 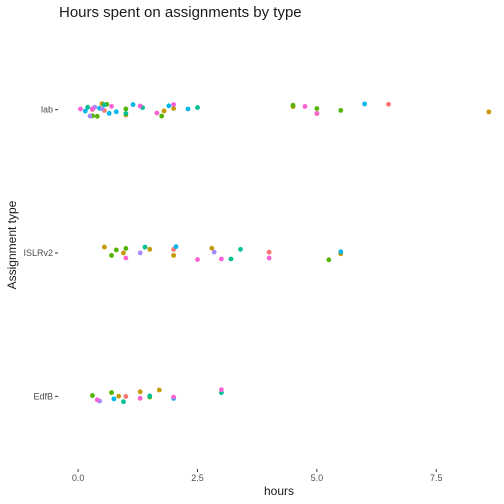 I want to click on y-tick-label: ISLRv2, so click(x=38, y=253).